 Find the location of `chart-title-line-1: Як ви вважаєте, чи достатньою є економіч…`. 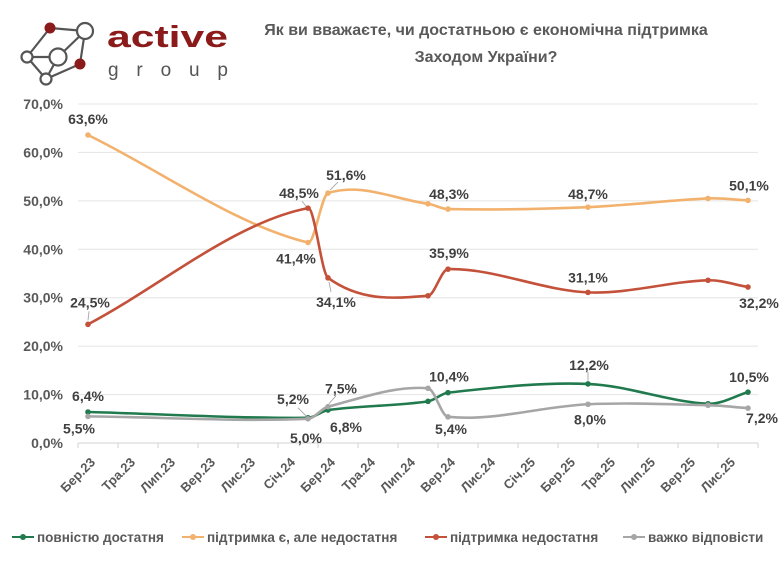

chart-title-line-1: Як ви вважаєте, чи достатньою є економіч… is located at coordinates (486, 30).